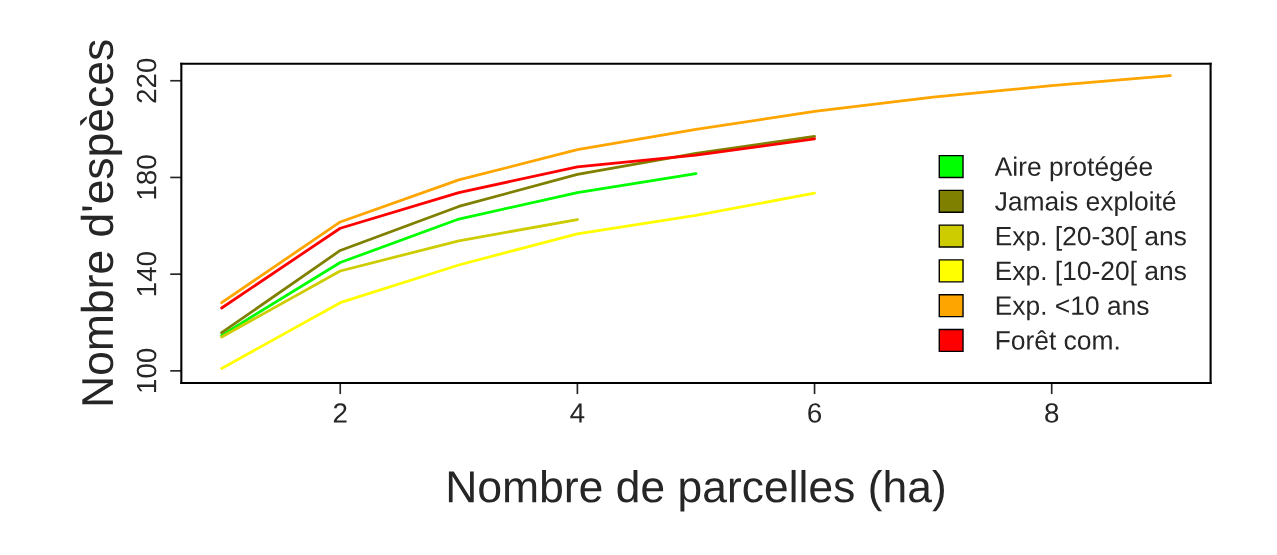 The image size is (1277, 555). I want to click on x-axis-title: Nombre de parcelles (ha), so click(696, 490).